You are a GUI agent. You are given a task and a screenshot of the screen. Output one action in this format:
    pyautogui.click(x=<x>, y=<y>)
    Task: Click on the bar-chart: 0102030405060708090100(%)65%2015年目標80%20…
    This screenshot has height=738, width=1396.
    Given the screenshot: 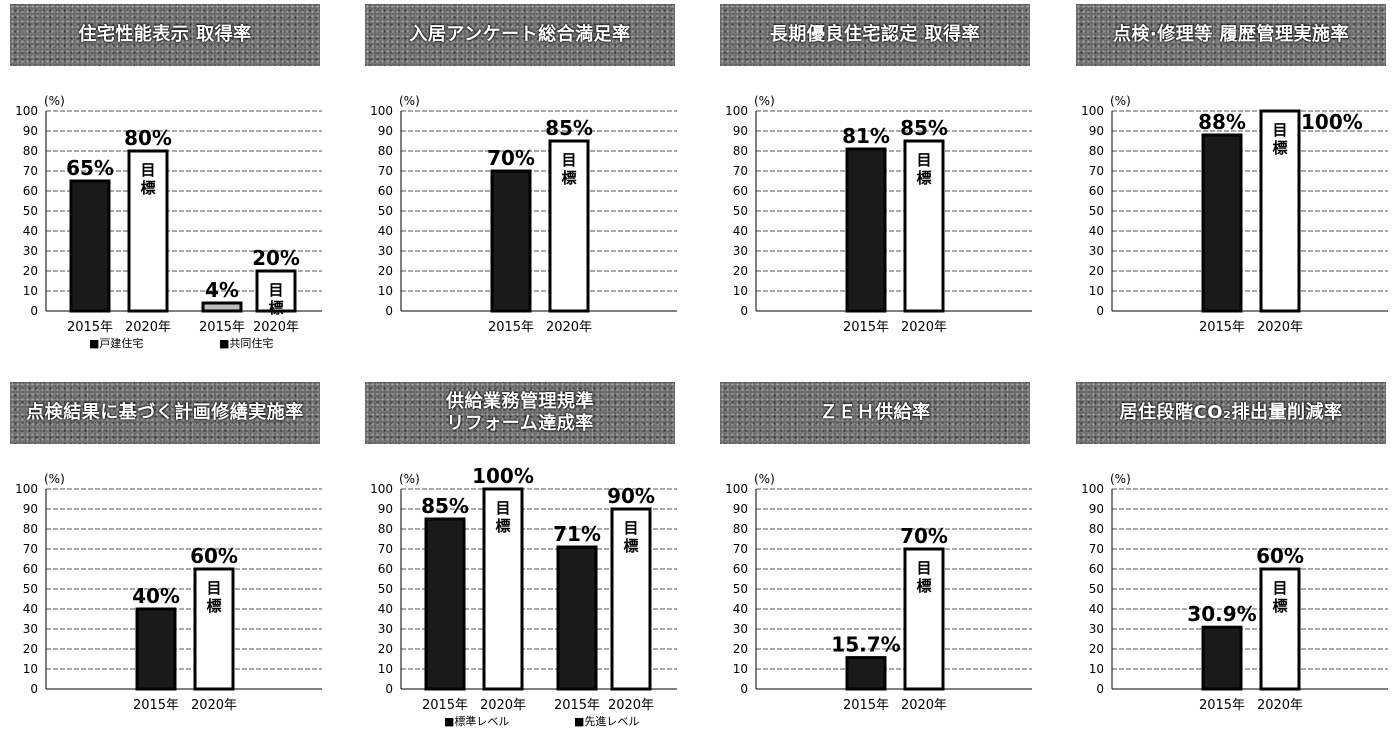 What is the action you would take?
    pyautogui.click(x=168, y=222)
    